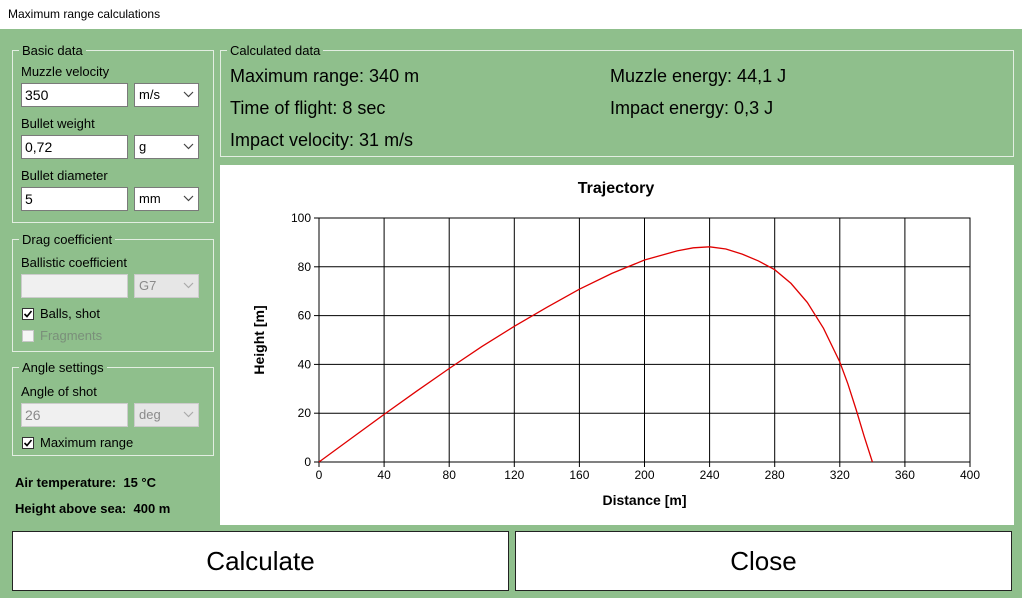  I want to click on muzzle-velocity-label: Muzzle velocity, so click(65, 71).